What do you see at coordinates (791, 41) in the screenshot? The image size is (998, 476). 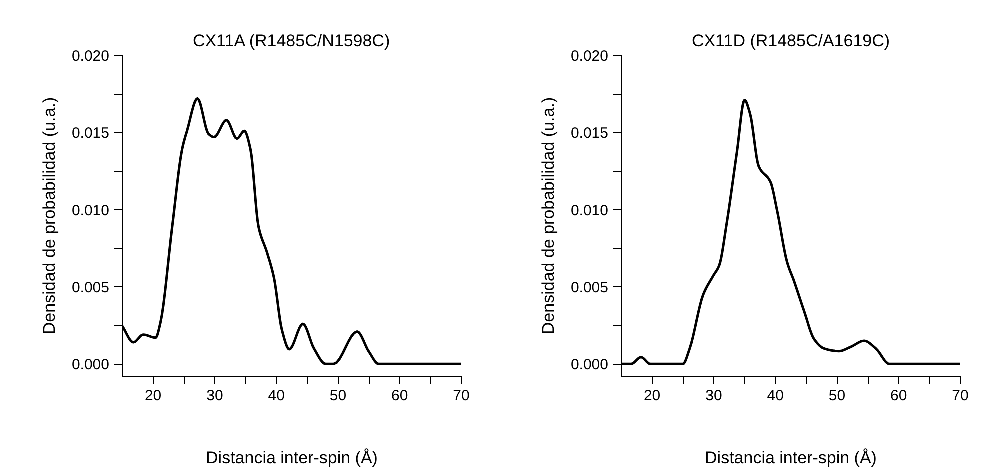 I see `chart-title: CX11D (R1485C/A1619C)` at bounding box center [791, 41].